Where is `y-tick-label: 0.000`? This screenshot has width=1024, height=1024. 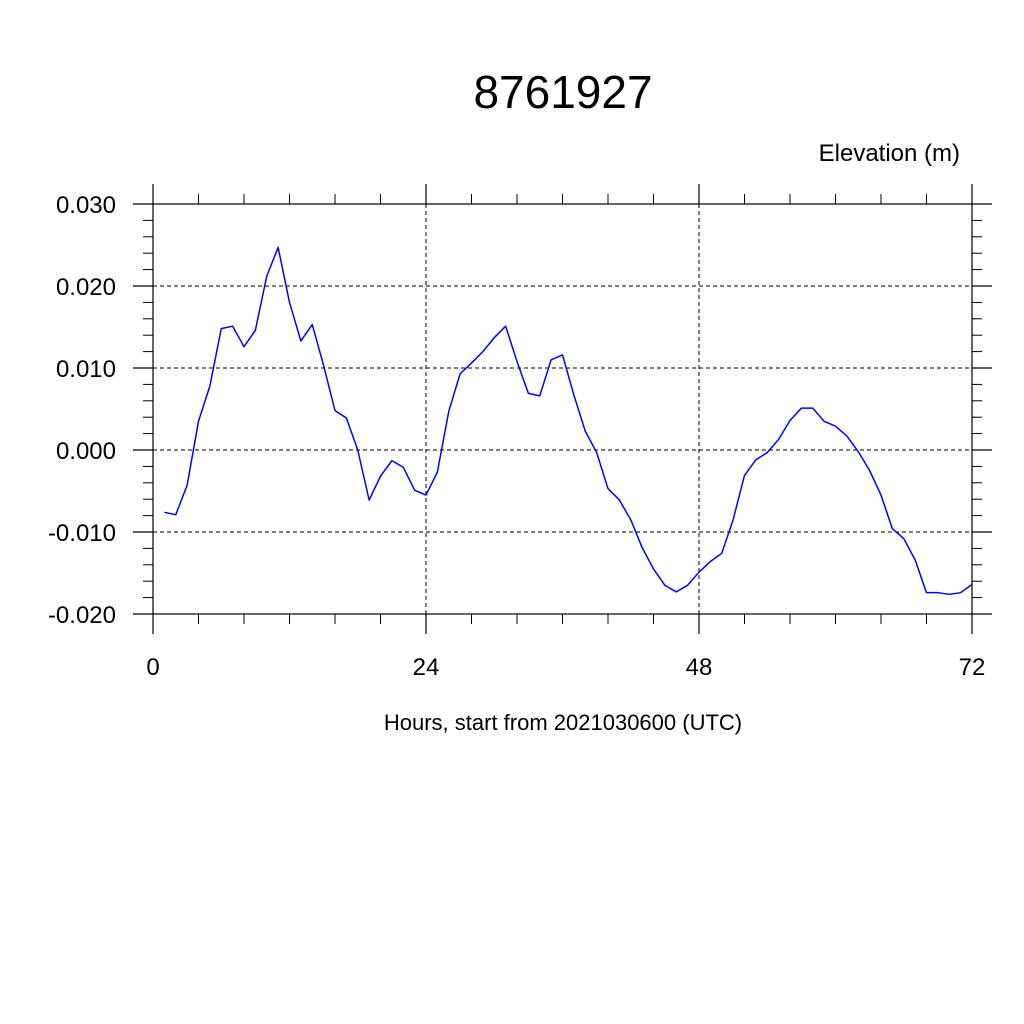 y-tick-label: 0.000 is located at coordinates (86, 451).